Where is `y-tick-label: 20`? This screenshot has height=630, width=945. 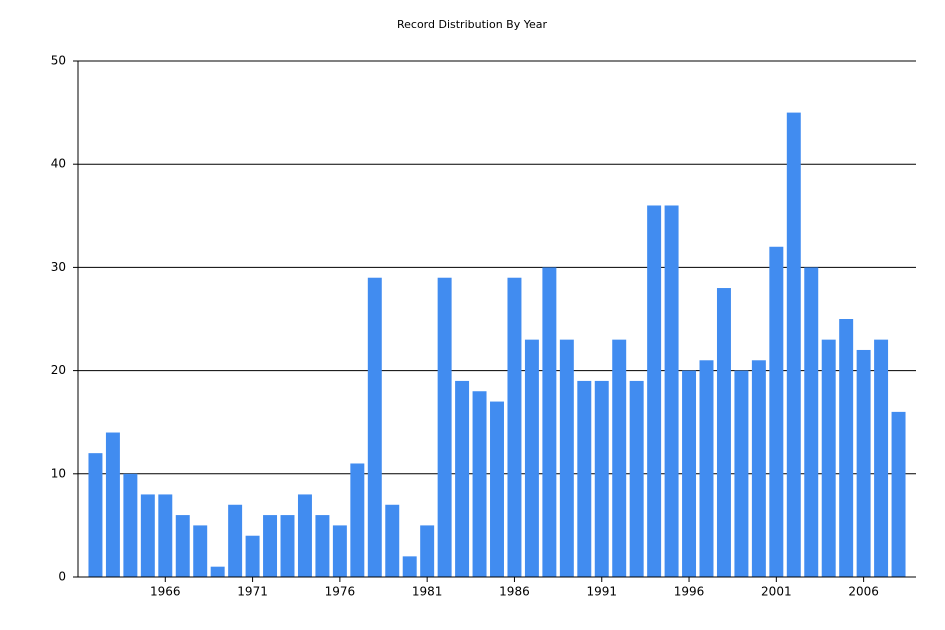
y-tick-label: 20 is located at coordinates (58, 370).